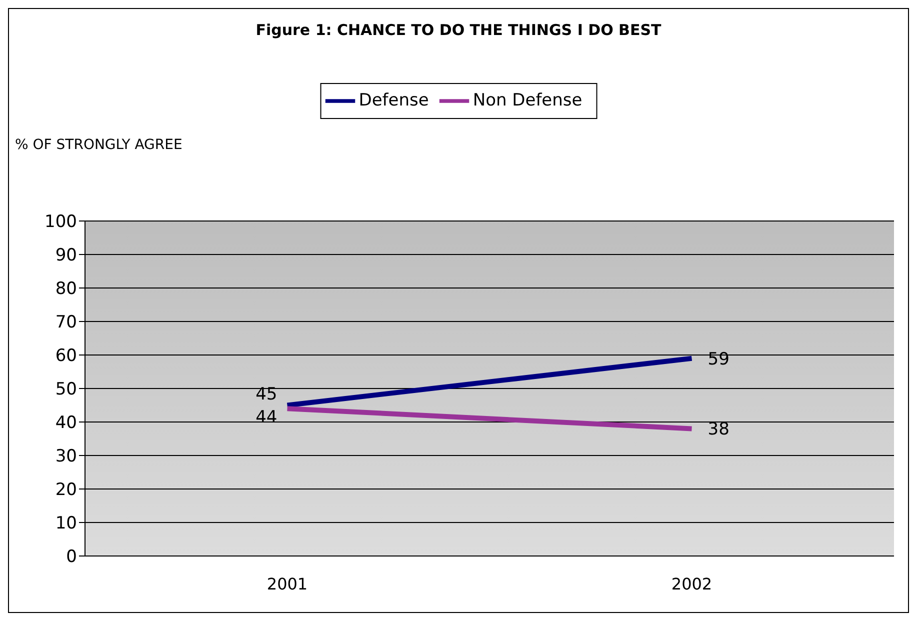 This screenshot has height=621, width=917. I want to click on data-label: 44, so click(267, 418).